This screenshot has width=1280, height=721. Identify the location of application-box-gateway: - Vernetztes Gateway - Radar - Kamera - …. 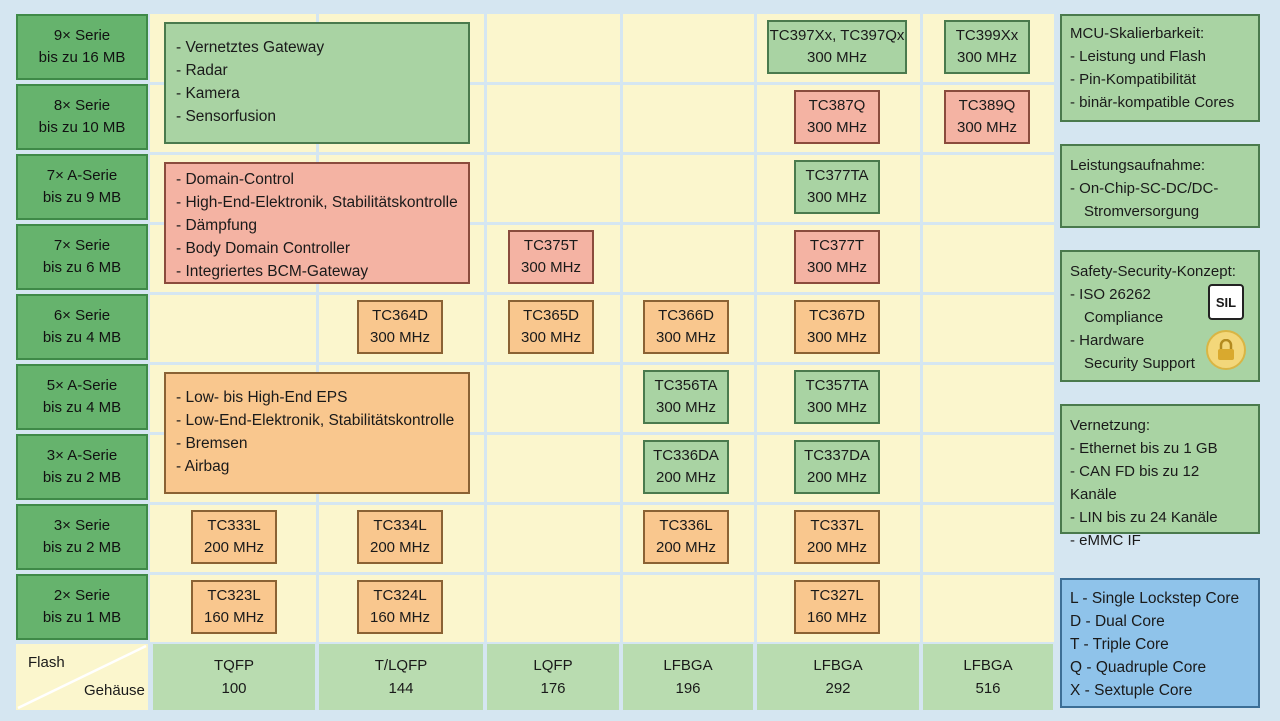
(317, 83).